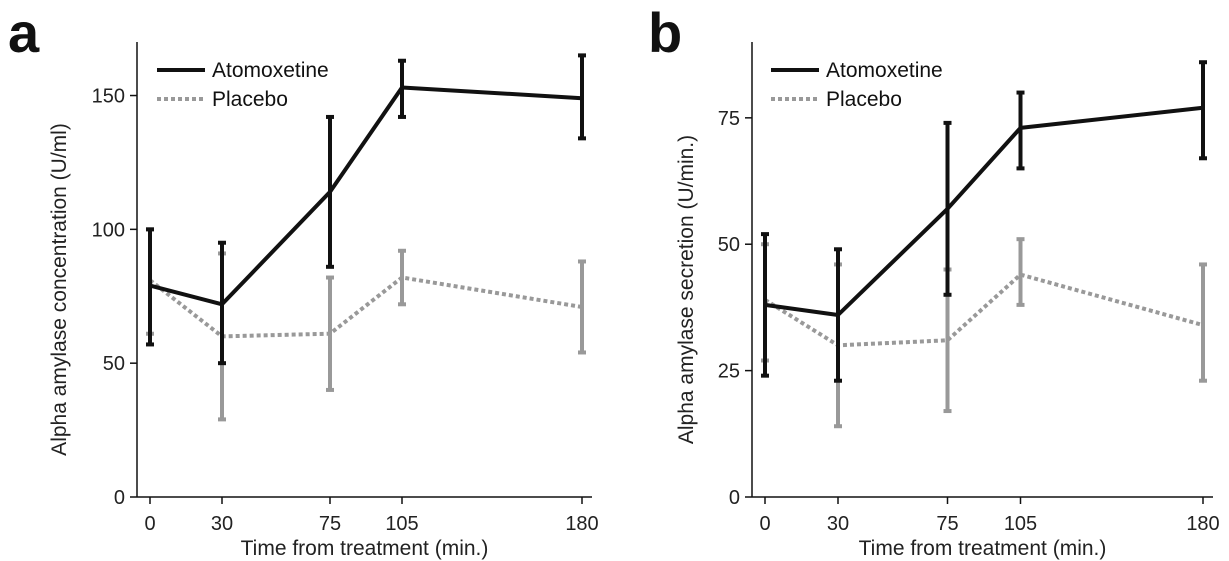 The width and height of the screenshot is (1229, 561). I want to click on y-tick-label: 100, so click(108, 230).